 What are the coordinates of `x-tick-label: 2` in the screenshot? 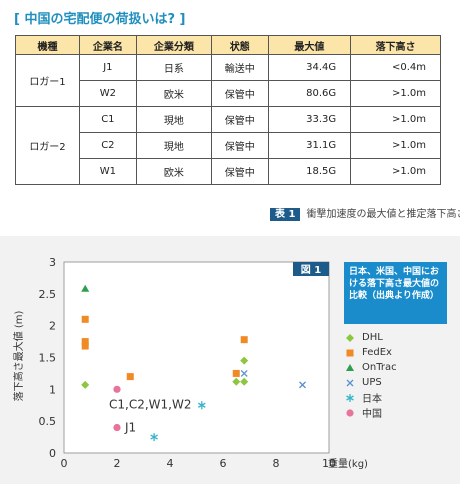 It's located at (117, 463).